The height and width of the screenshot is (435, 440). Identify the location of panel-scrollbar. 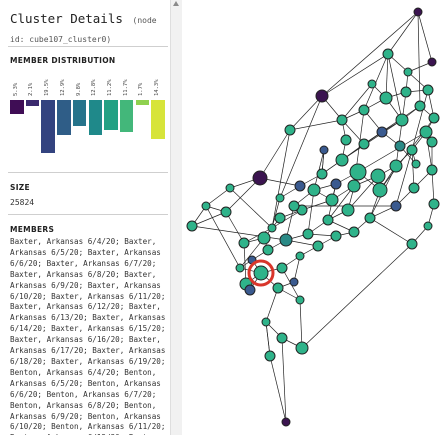
(176, 217).